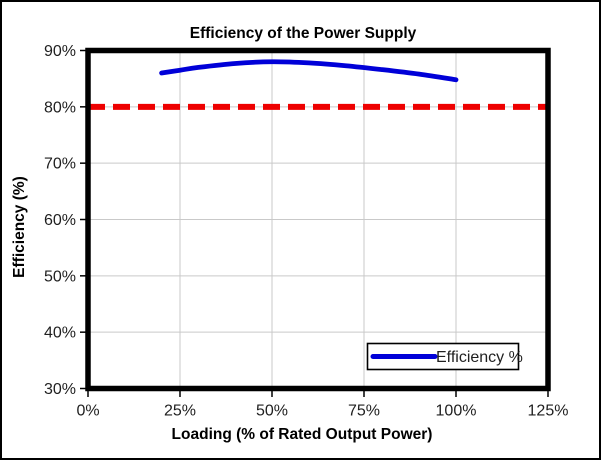 This screenshot has width=601, height=460. What do you see at coordinates (60, 333) in the screenshot?
I see `y-tick-label: 40%` at bounding box center [60, 333].